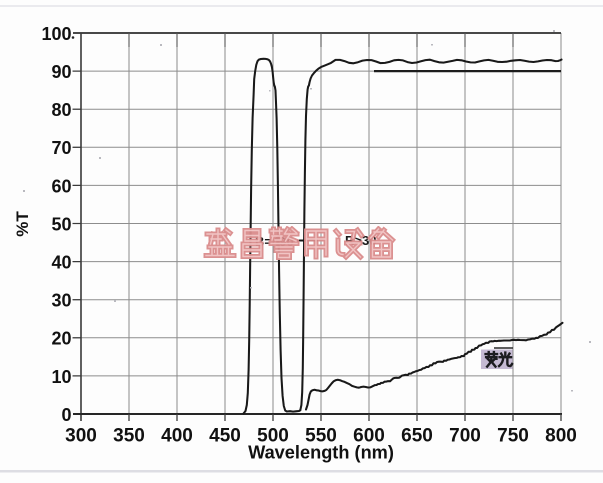 This screenshot has height=483, width=603. I want to click on svg-text: 20, so click(61, 339).